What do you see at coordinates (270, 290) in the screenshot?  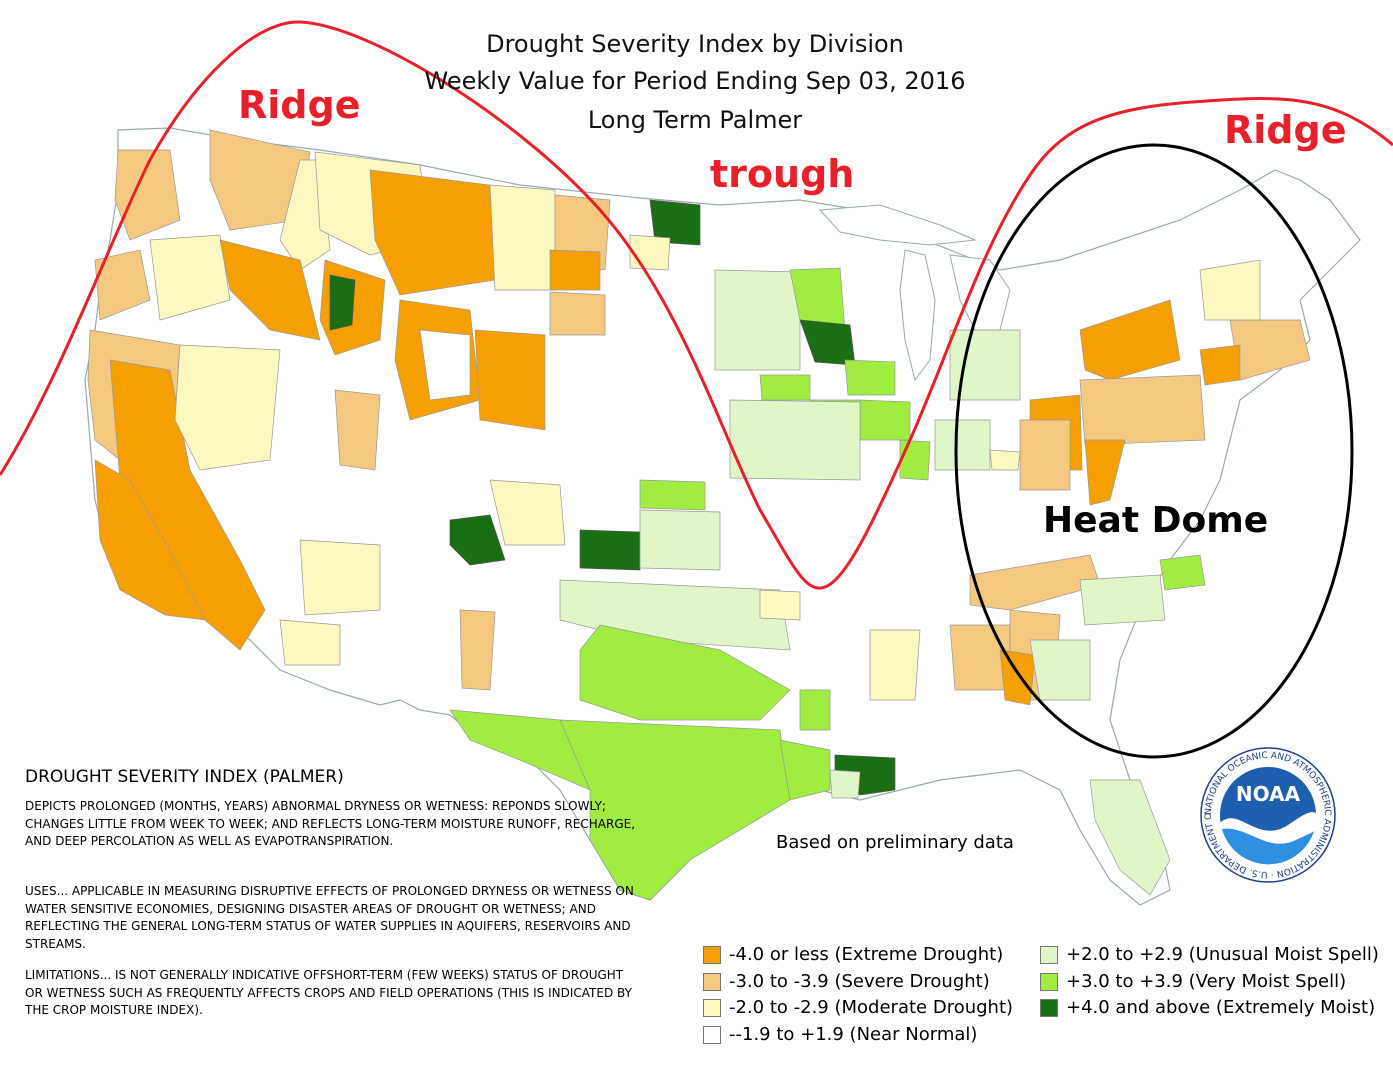 I see `region-id-central` at bounding box center [270, 290].